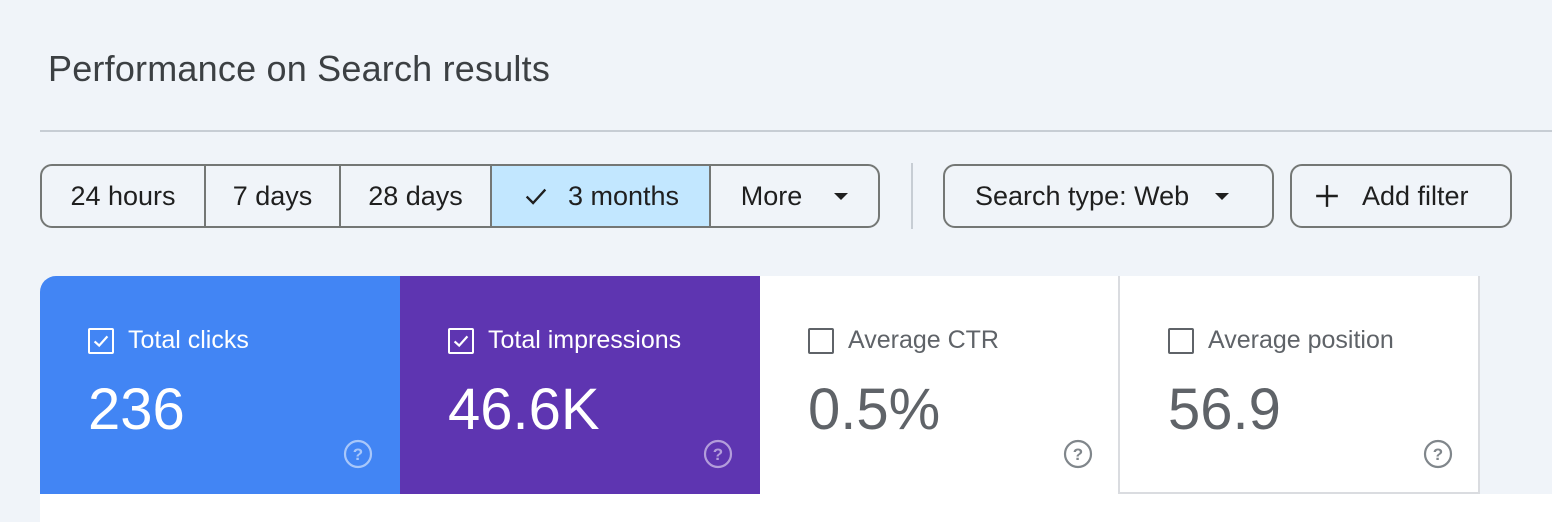  I want to click on date-option-label: 28 days, so click(415, 195).